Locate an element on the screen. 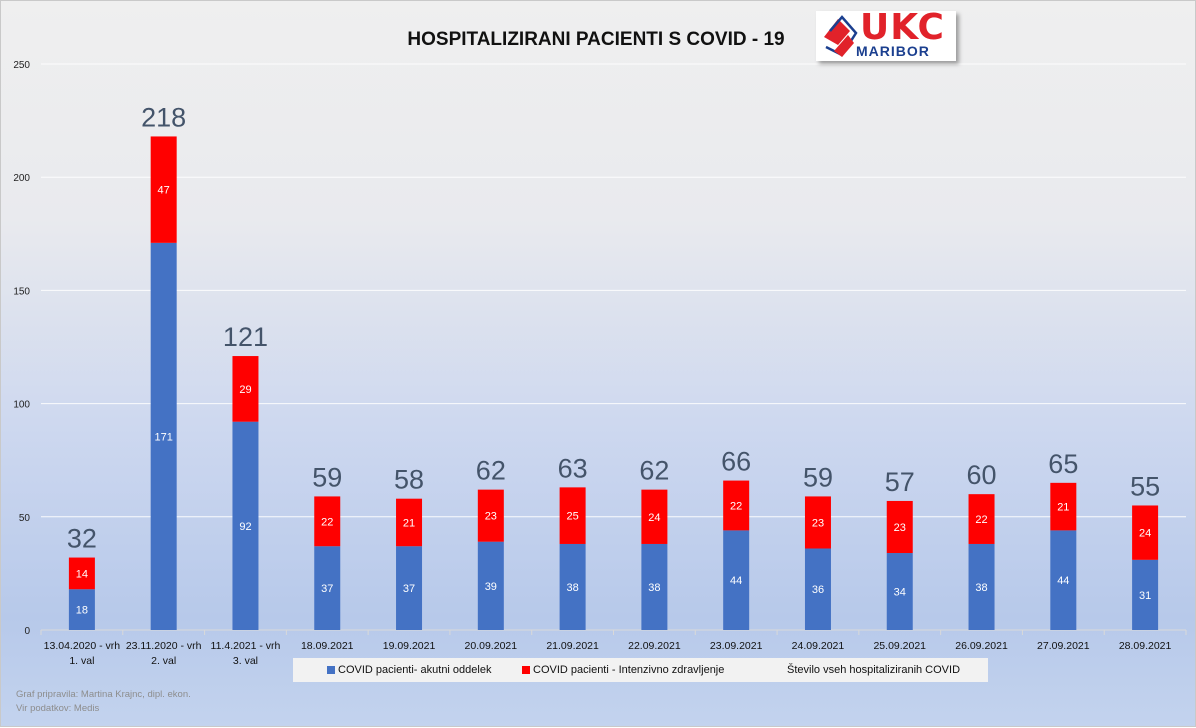 Image resolution: width=1196 pixels, height=728 pixels. logo-text-ukc: UKC is located at coordinates (902, 27).